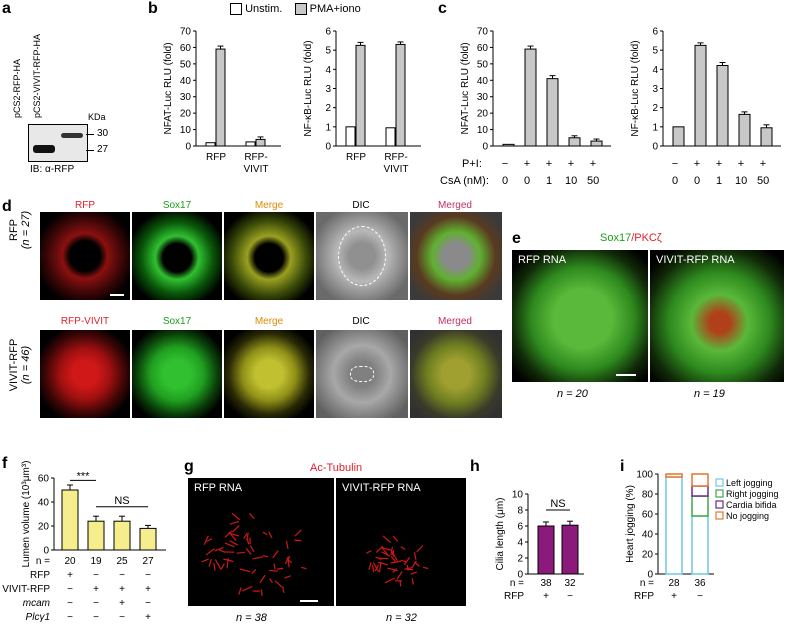  I want to click on chart-i-ytick-label: 40, so click(648, 535).